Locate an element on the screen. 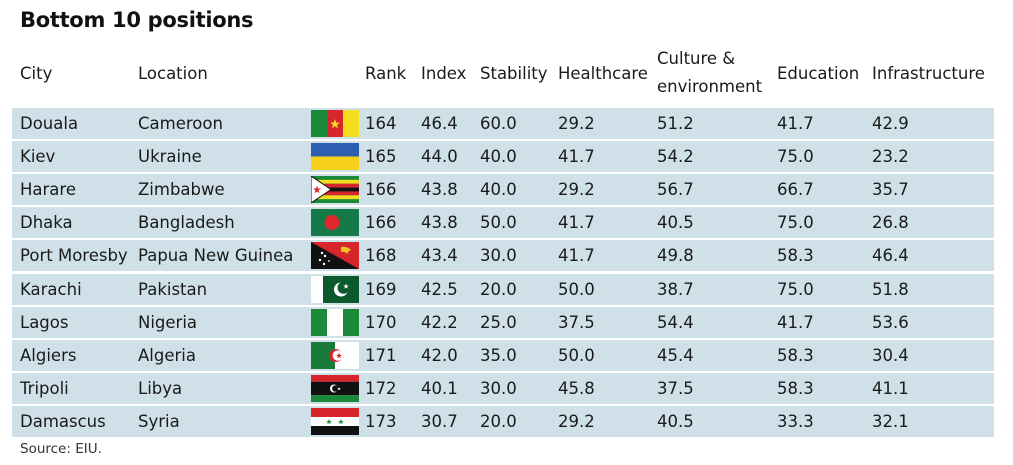 Image resolution: width=1013 pixels, height=465 pixels. cell-index: 46.4 is located at coordinates (439, 123).